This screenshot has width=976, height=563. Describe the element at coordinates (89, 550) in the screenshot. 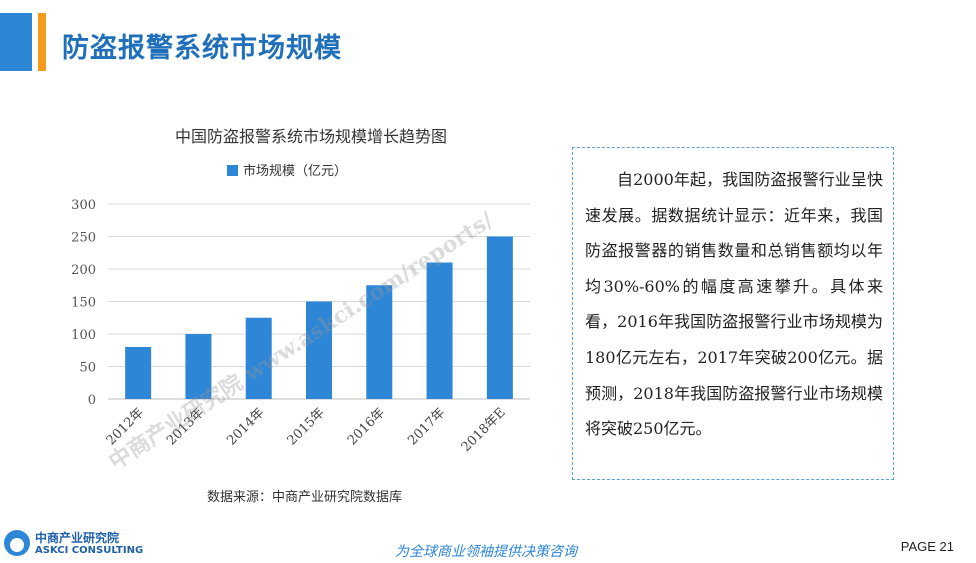

I see `logo-name-en: ASKCI CONSULTING` at that location.